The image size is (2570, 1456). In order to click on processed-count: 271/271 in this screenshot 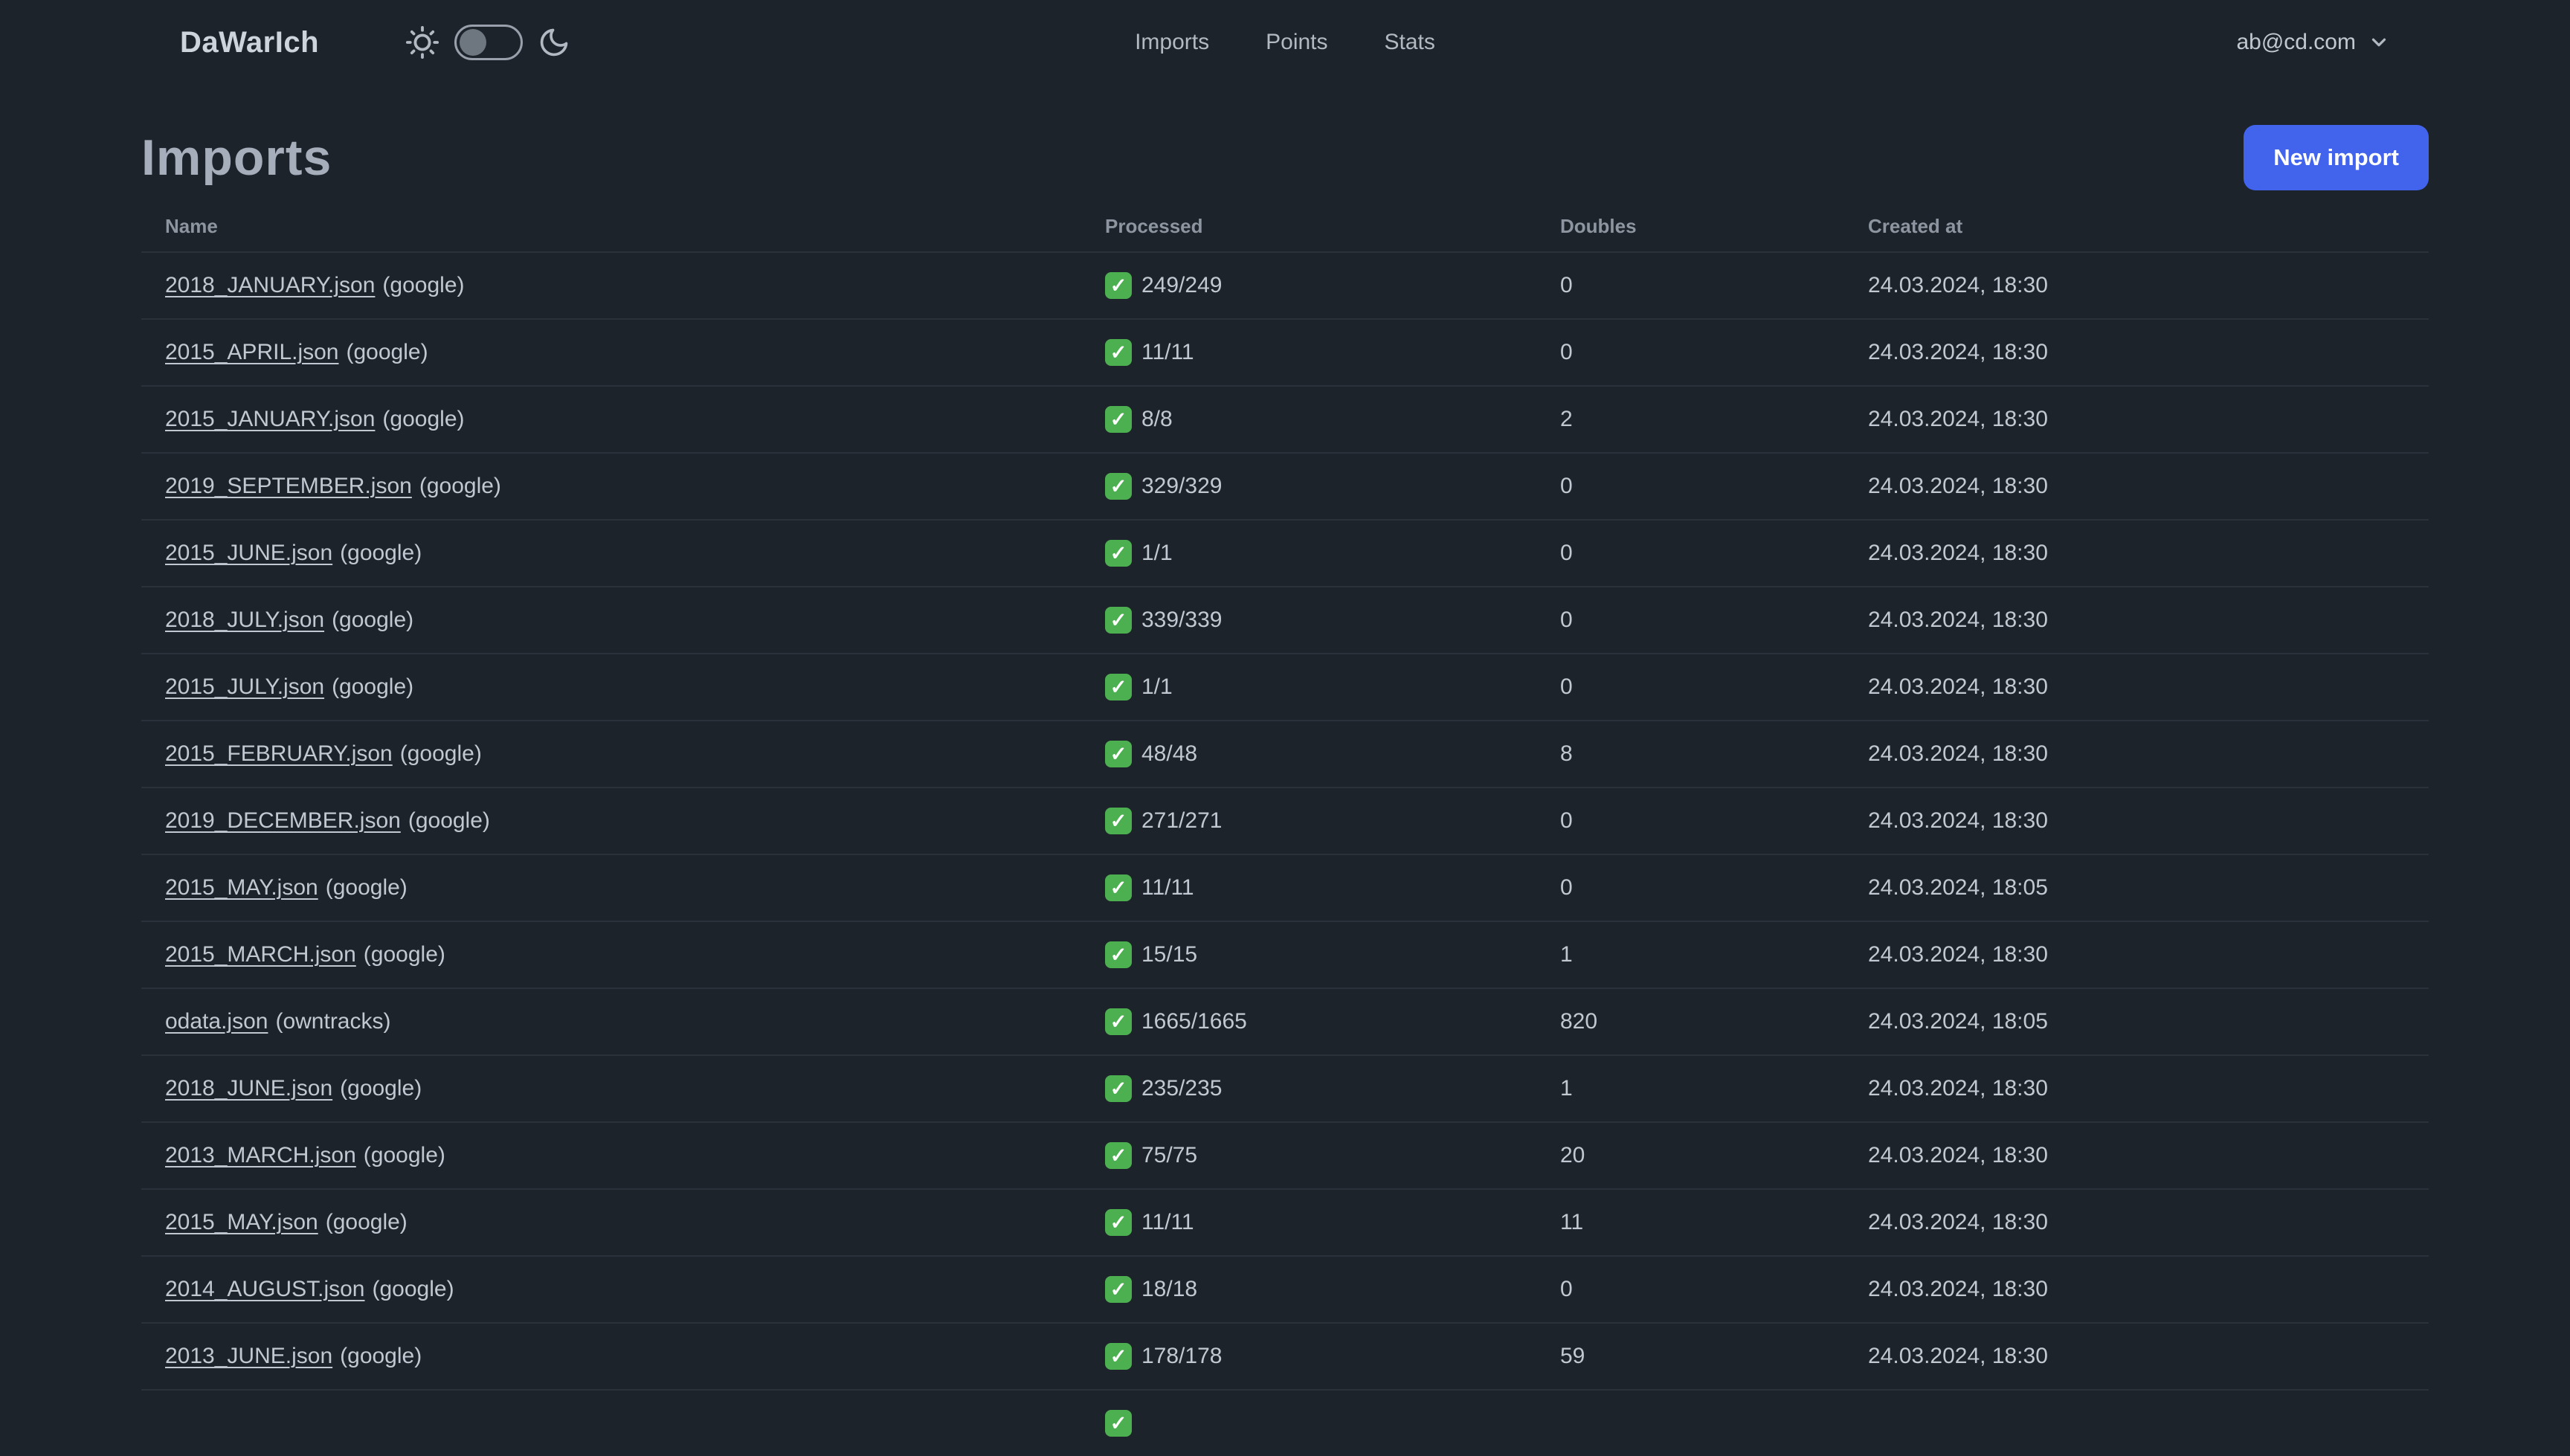, I will do `click(1182, 820)`.